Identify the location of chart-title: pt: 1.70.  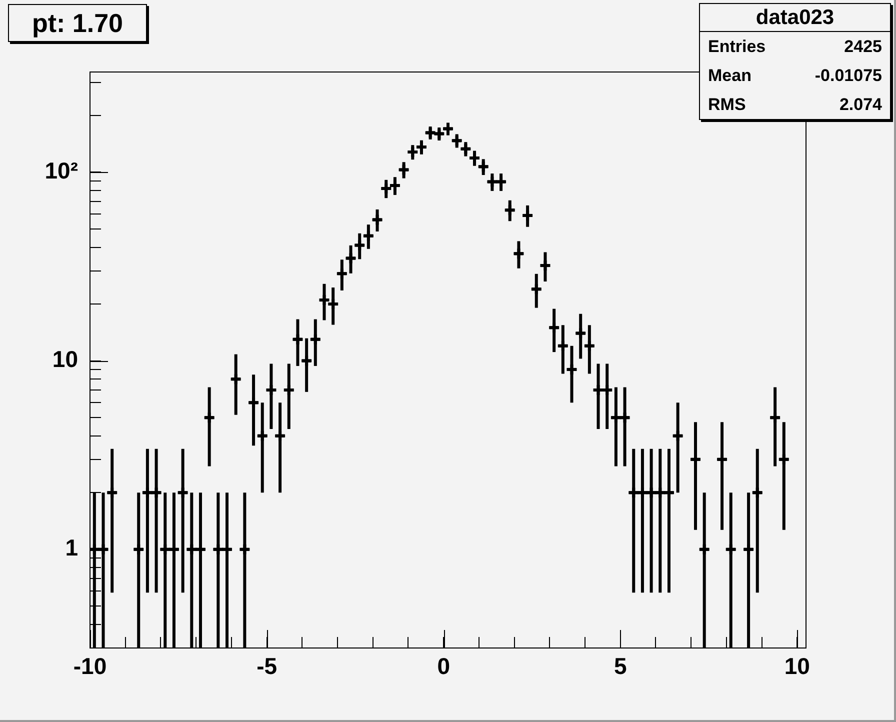
(77, 23).